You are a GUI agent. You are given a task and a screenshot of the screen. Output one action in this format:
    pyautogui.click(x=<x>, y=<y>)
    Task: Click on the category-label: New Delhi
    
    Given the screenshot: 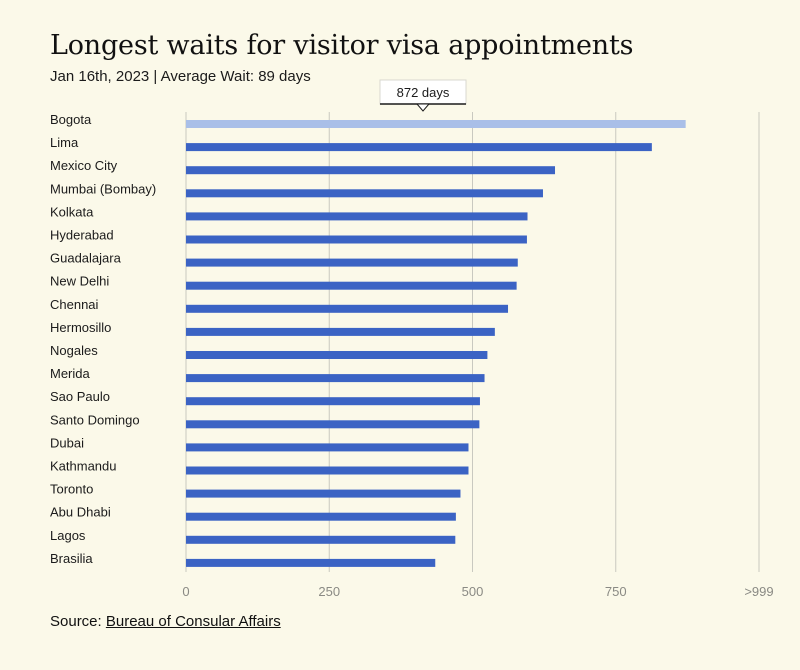 What is the action you would take?
    pyautogui.click(x=79, y=281)
    